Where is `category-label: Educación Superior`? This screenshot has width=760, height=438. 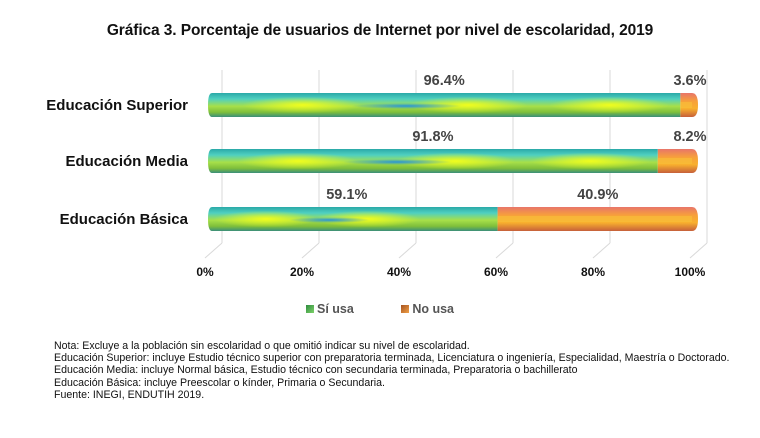 category-label: Educación Superior is located at coordinates (117, 105).